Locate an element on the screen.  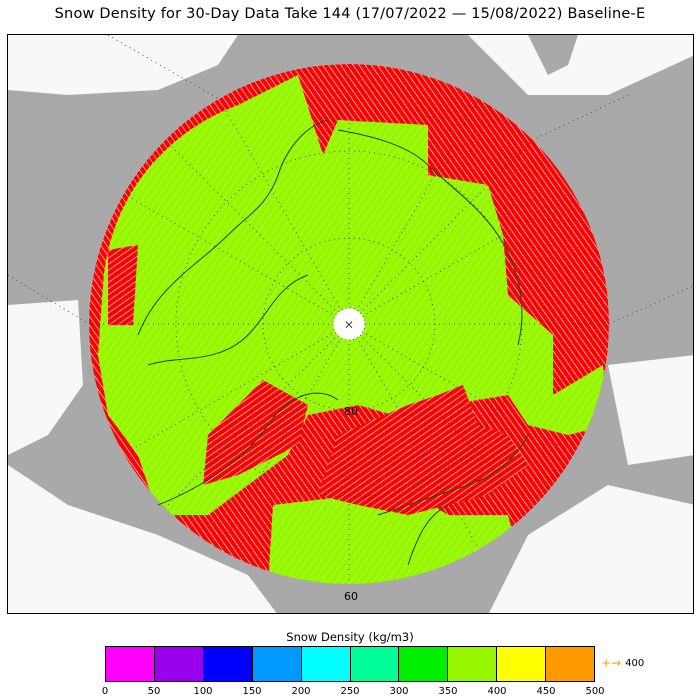
lat-label-60: 60 is located at coordinates (351, 596).